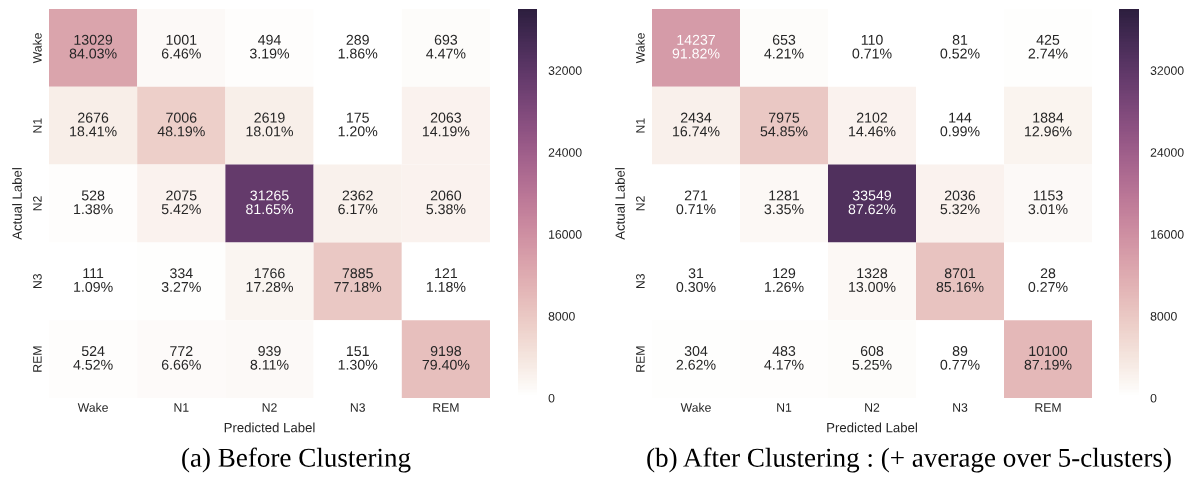 The image size is (1191, 478). I want to click on data-label: 31 0.30%, so click(696, 280).